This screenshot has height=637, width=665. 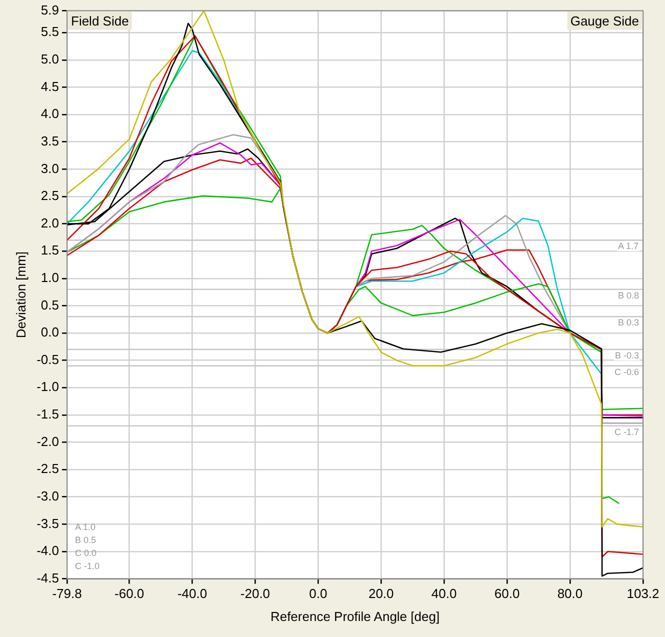 I want to click on y-tick-label: -4.0, so click(x=47, y=550).